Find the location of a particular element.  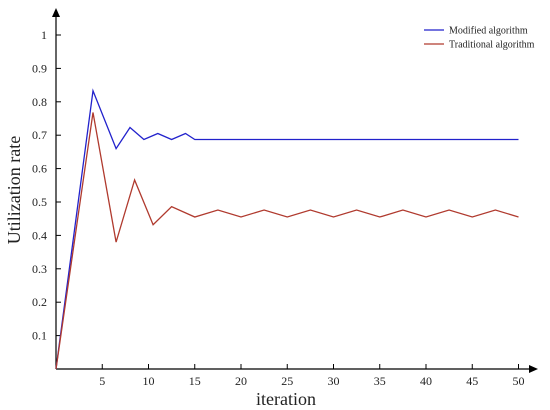

legend-label: Traditional algorithm is located at coordinates (492, 45).